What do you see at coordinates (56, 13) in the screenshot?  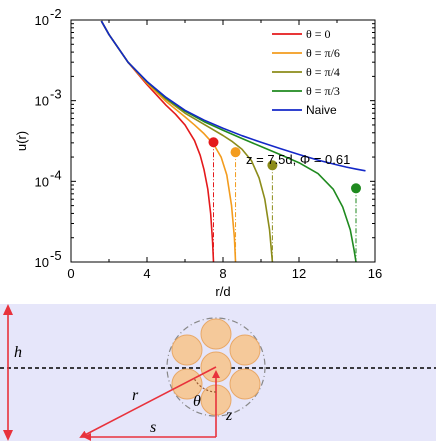 I see `y-tick-exponent: -2` at bounding box center [56, 13].